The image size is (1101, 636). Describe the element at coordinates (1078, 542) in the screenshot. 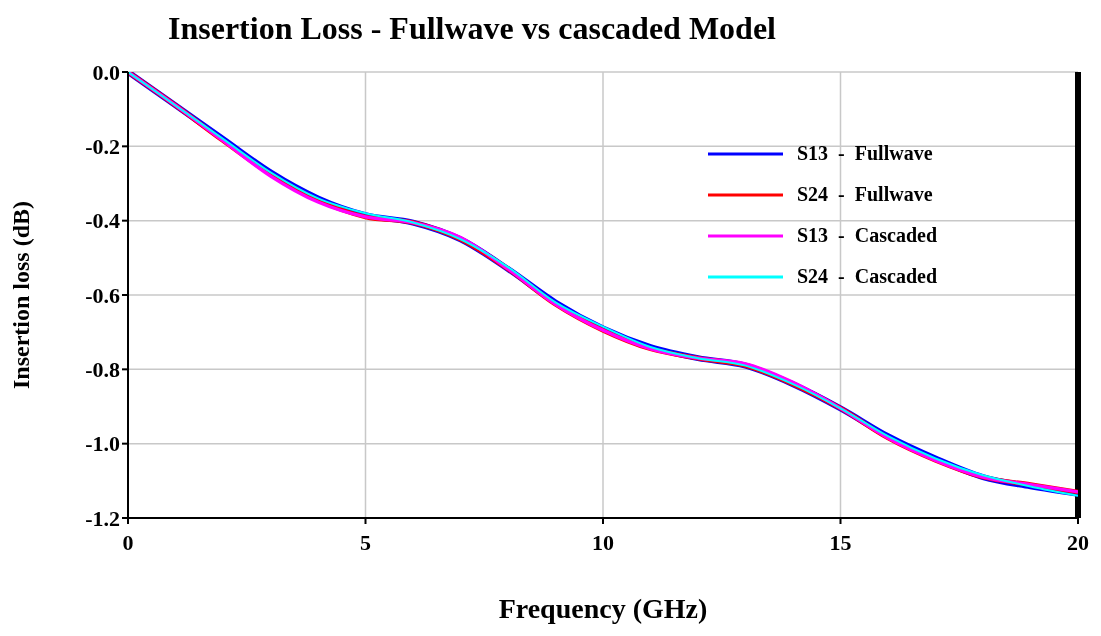

I see `x-tick-label: 20` at that location.